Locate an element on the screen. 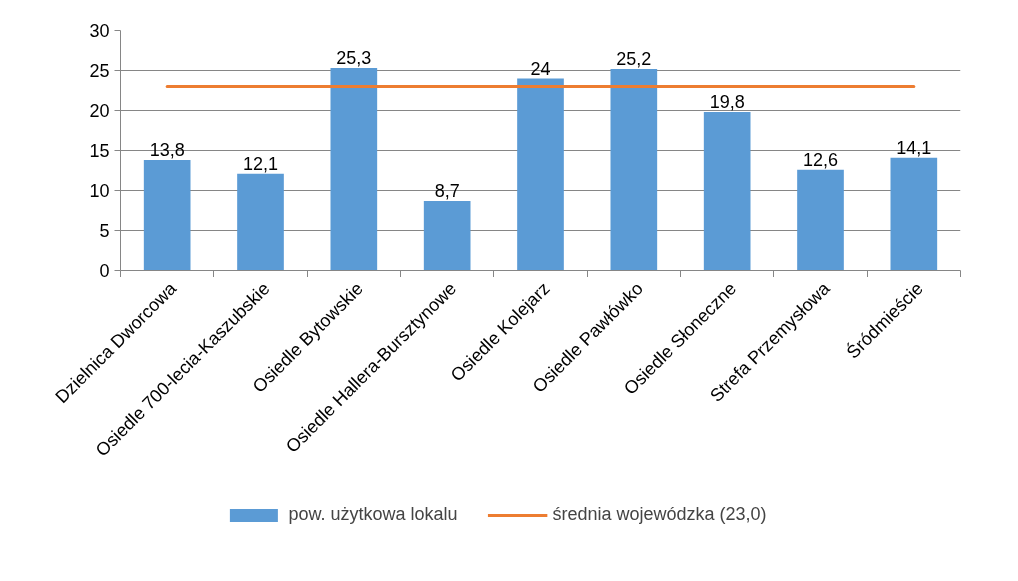 This screenshot has width=1018, height=581. data-label: 24 is located at coordinates (540, 68).